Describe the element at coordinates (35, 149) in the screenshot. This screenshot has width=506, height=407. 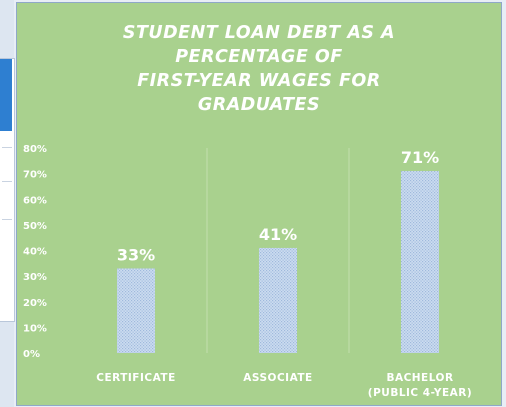
I see `y-tick-label: 80%` at that location.